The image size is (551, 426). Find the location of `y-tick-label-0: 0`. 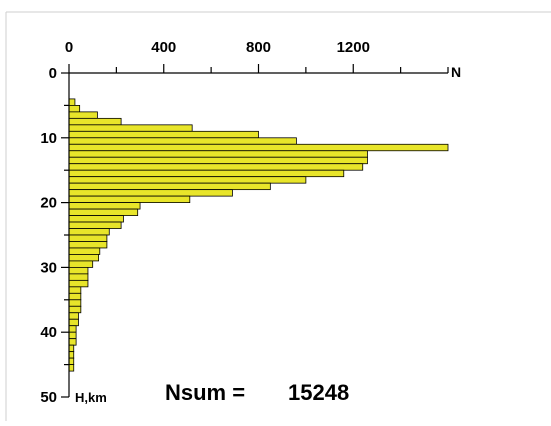

y-tick-label-0: 0 is located at coordinates (53, 73).